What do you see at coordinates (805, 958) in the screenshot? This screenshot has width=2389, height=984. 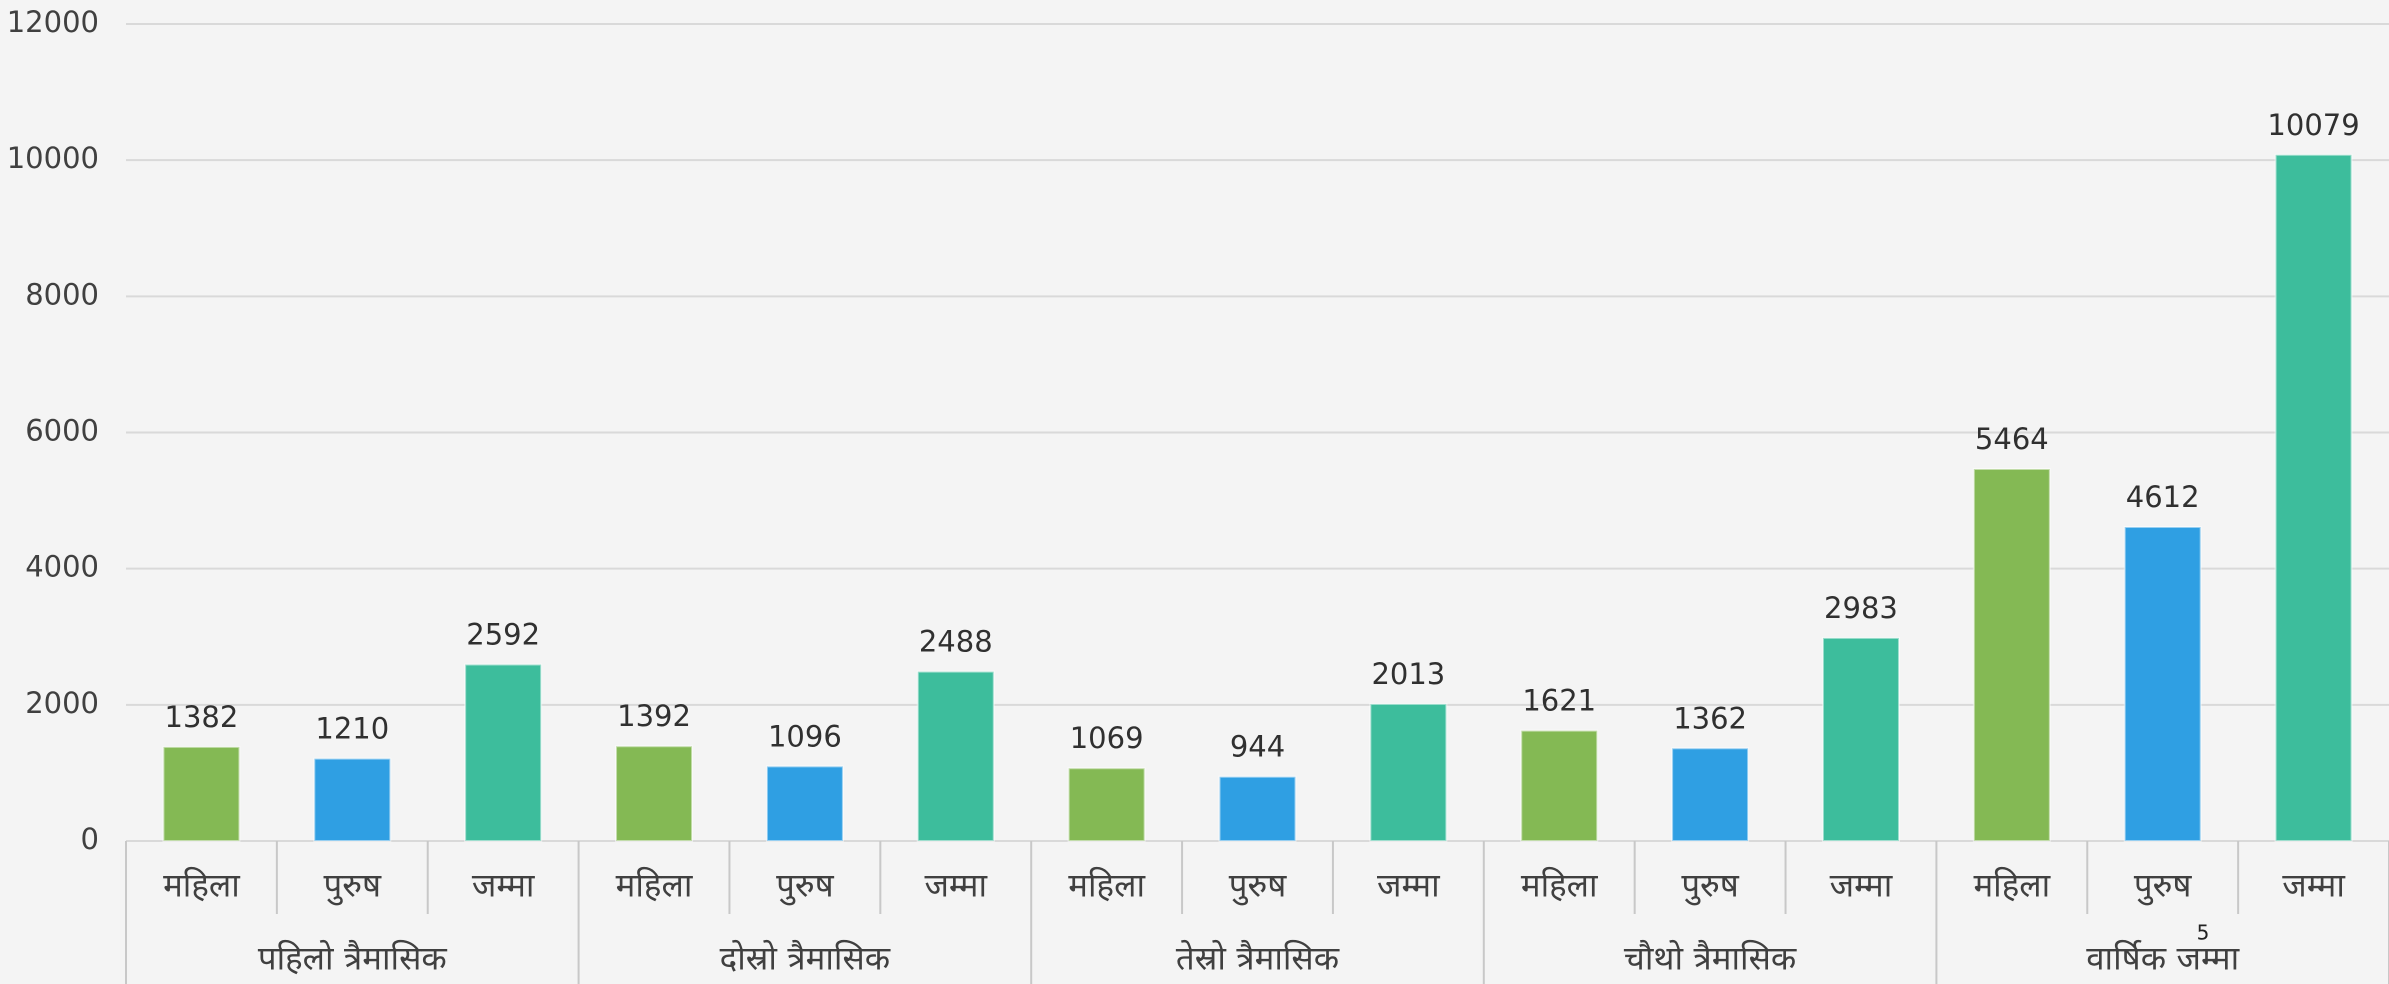 I see `group-label: दोस्रो त्रैमासिक` at bounding box center [805, 958].